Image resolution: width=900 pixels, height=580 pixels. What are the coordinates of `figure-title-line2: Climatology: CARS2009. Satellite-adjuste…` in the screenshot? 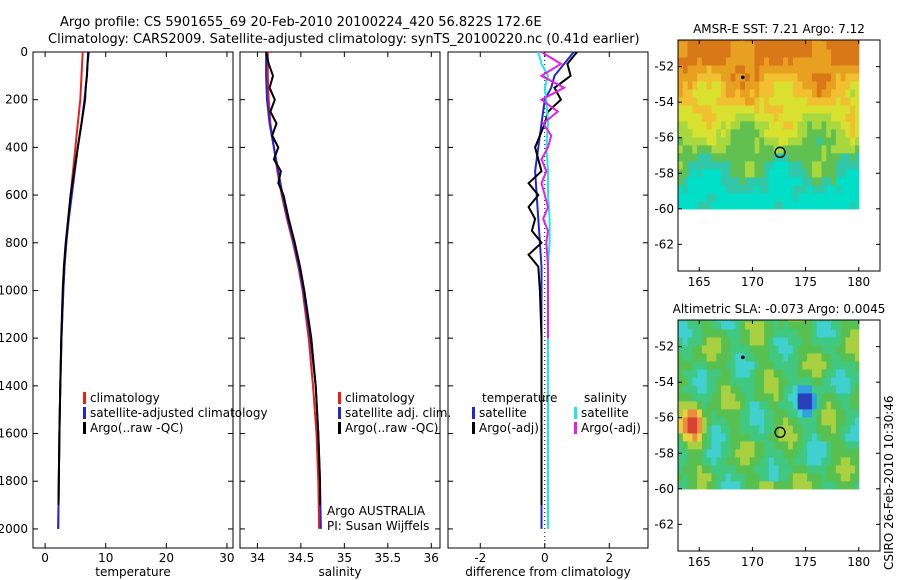 It's located at (344, 39).